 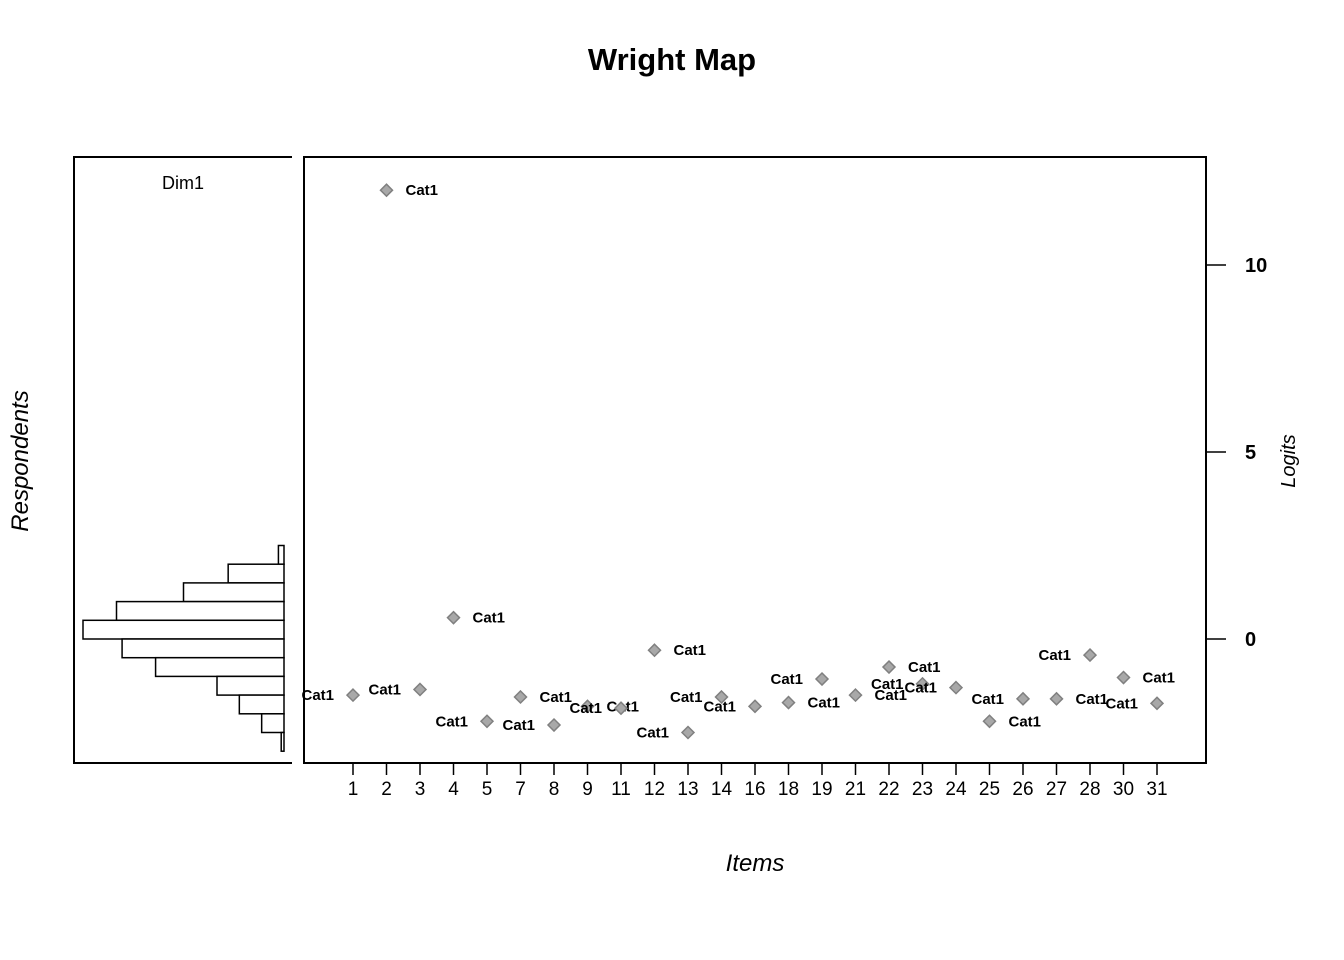 I want to click on x-tick-label: 27, so click(x=1056, y=789).